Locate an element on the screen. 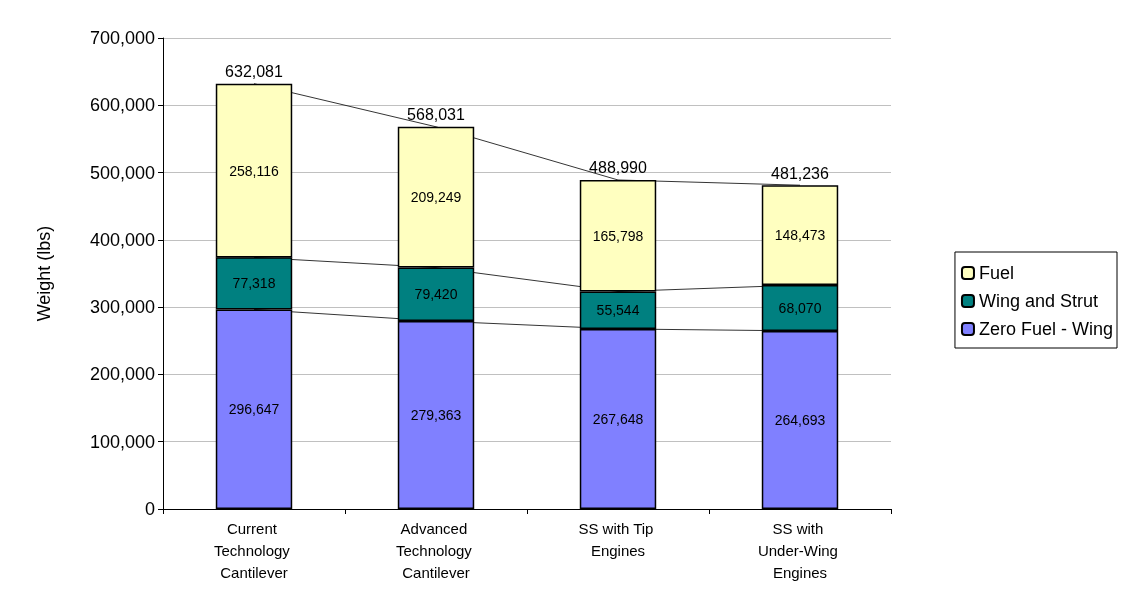  data-label: 68,070 is located at coordinates (800, 308).